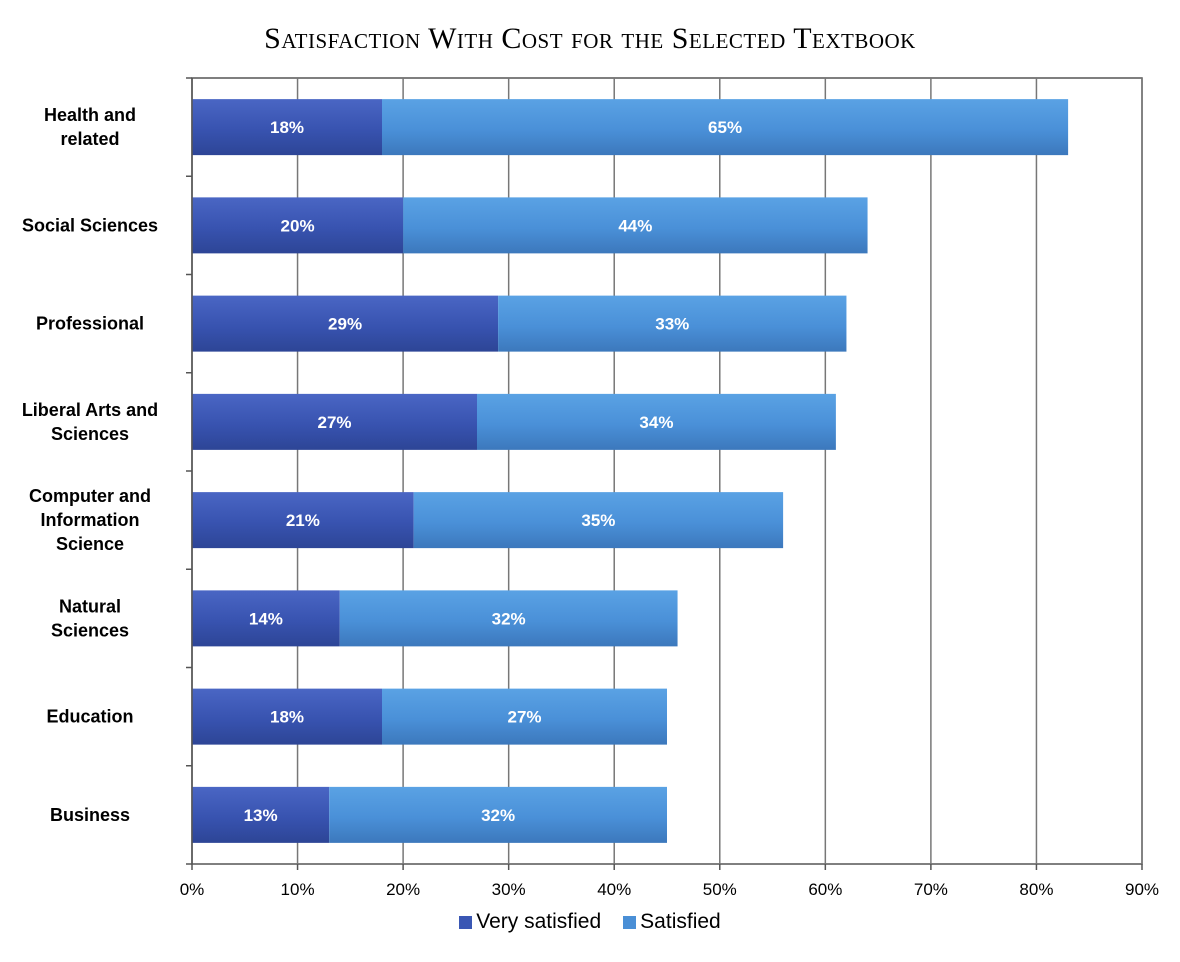 The image size is (1180, 962). I want to click on x-tick-label: 40%, so click(614, 889).